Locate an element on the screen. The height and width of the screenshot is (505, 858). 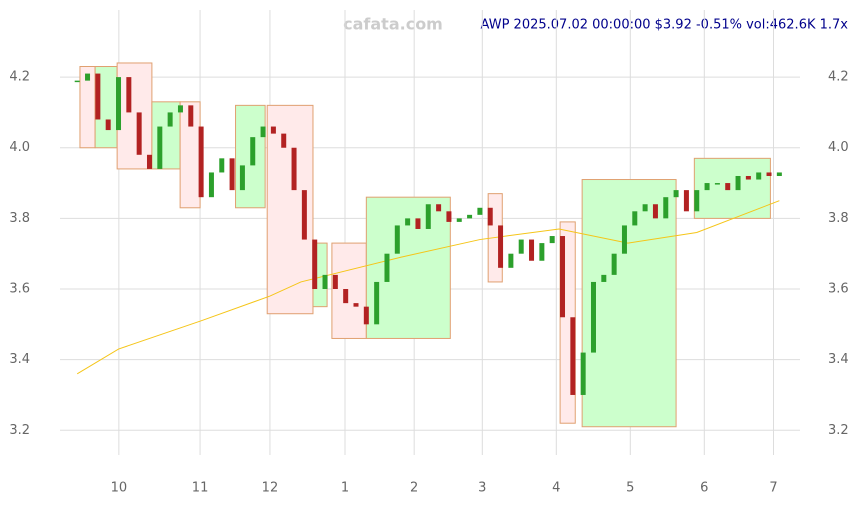
x-tick-label: 2 is located at coordinates (414, 488).